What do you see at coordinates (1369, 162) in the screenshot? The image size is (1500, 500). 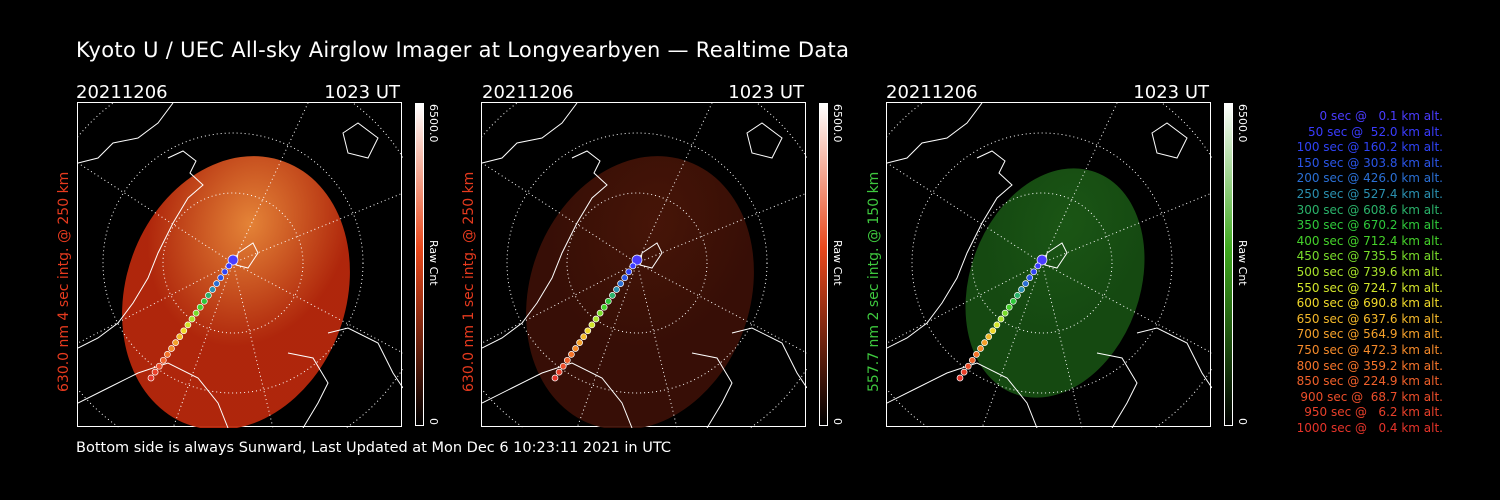 I see `legend-row: 150 sec @ 303.8 km alt.` at bounding box center [1369, 162].